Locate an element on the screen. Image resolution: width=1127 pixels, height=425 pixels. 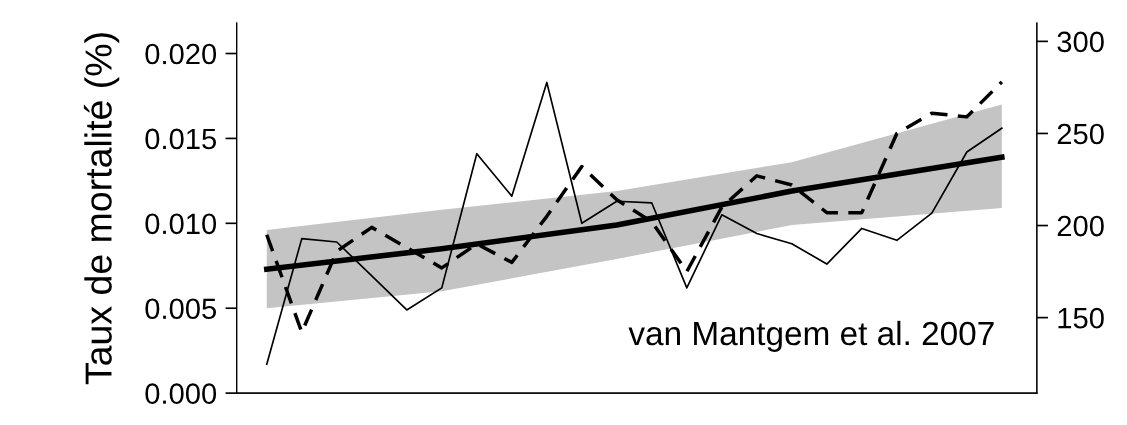
y-tick-label: 0.015 is located at coordinates (181, 139).